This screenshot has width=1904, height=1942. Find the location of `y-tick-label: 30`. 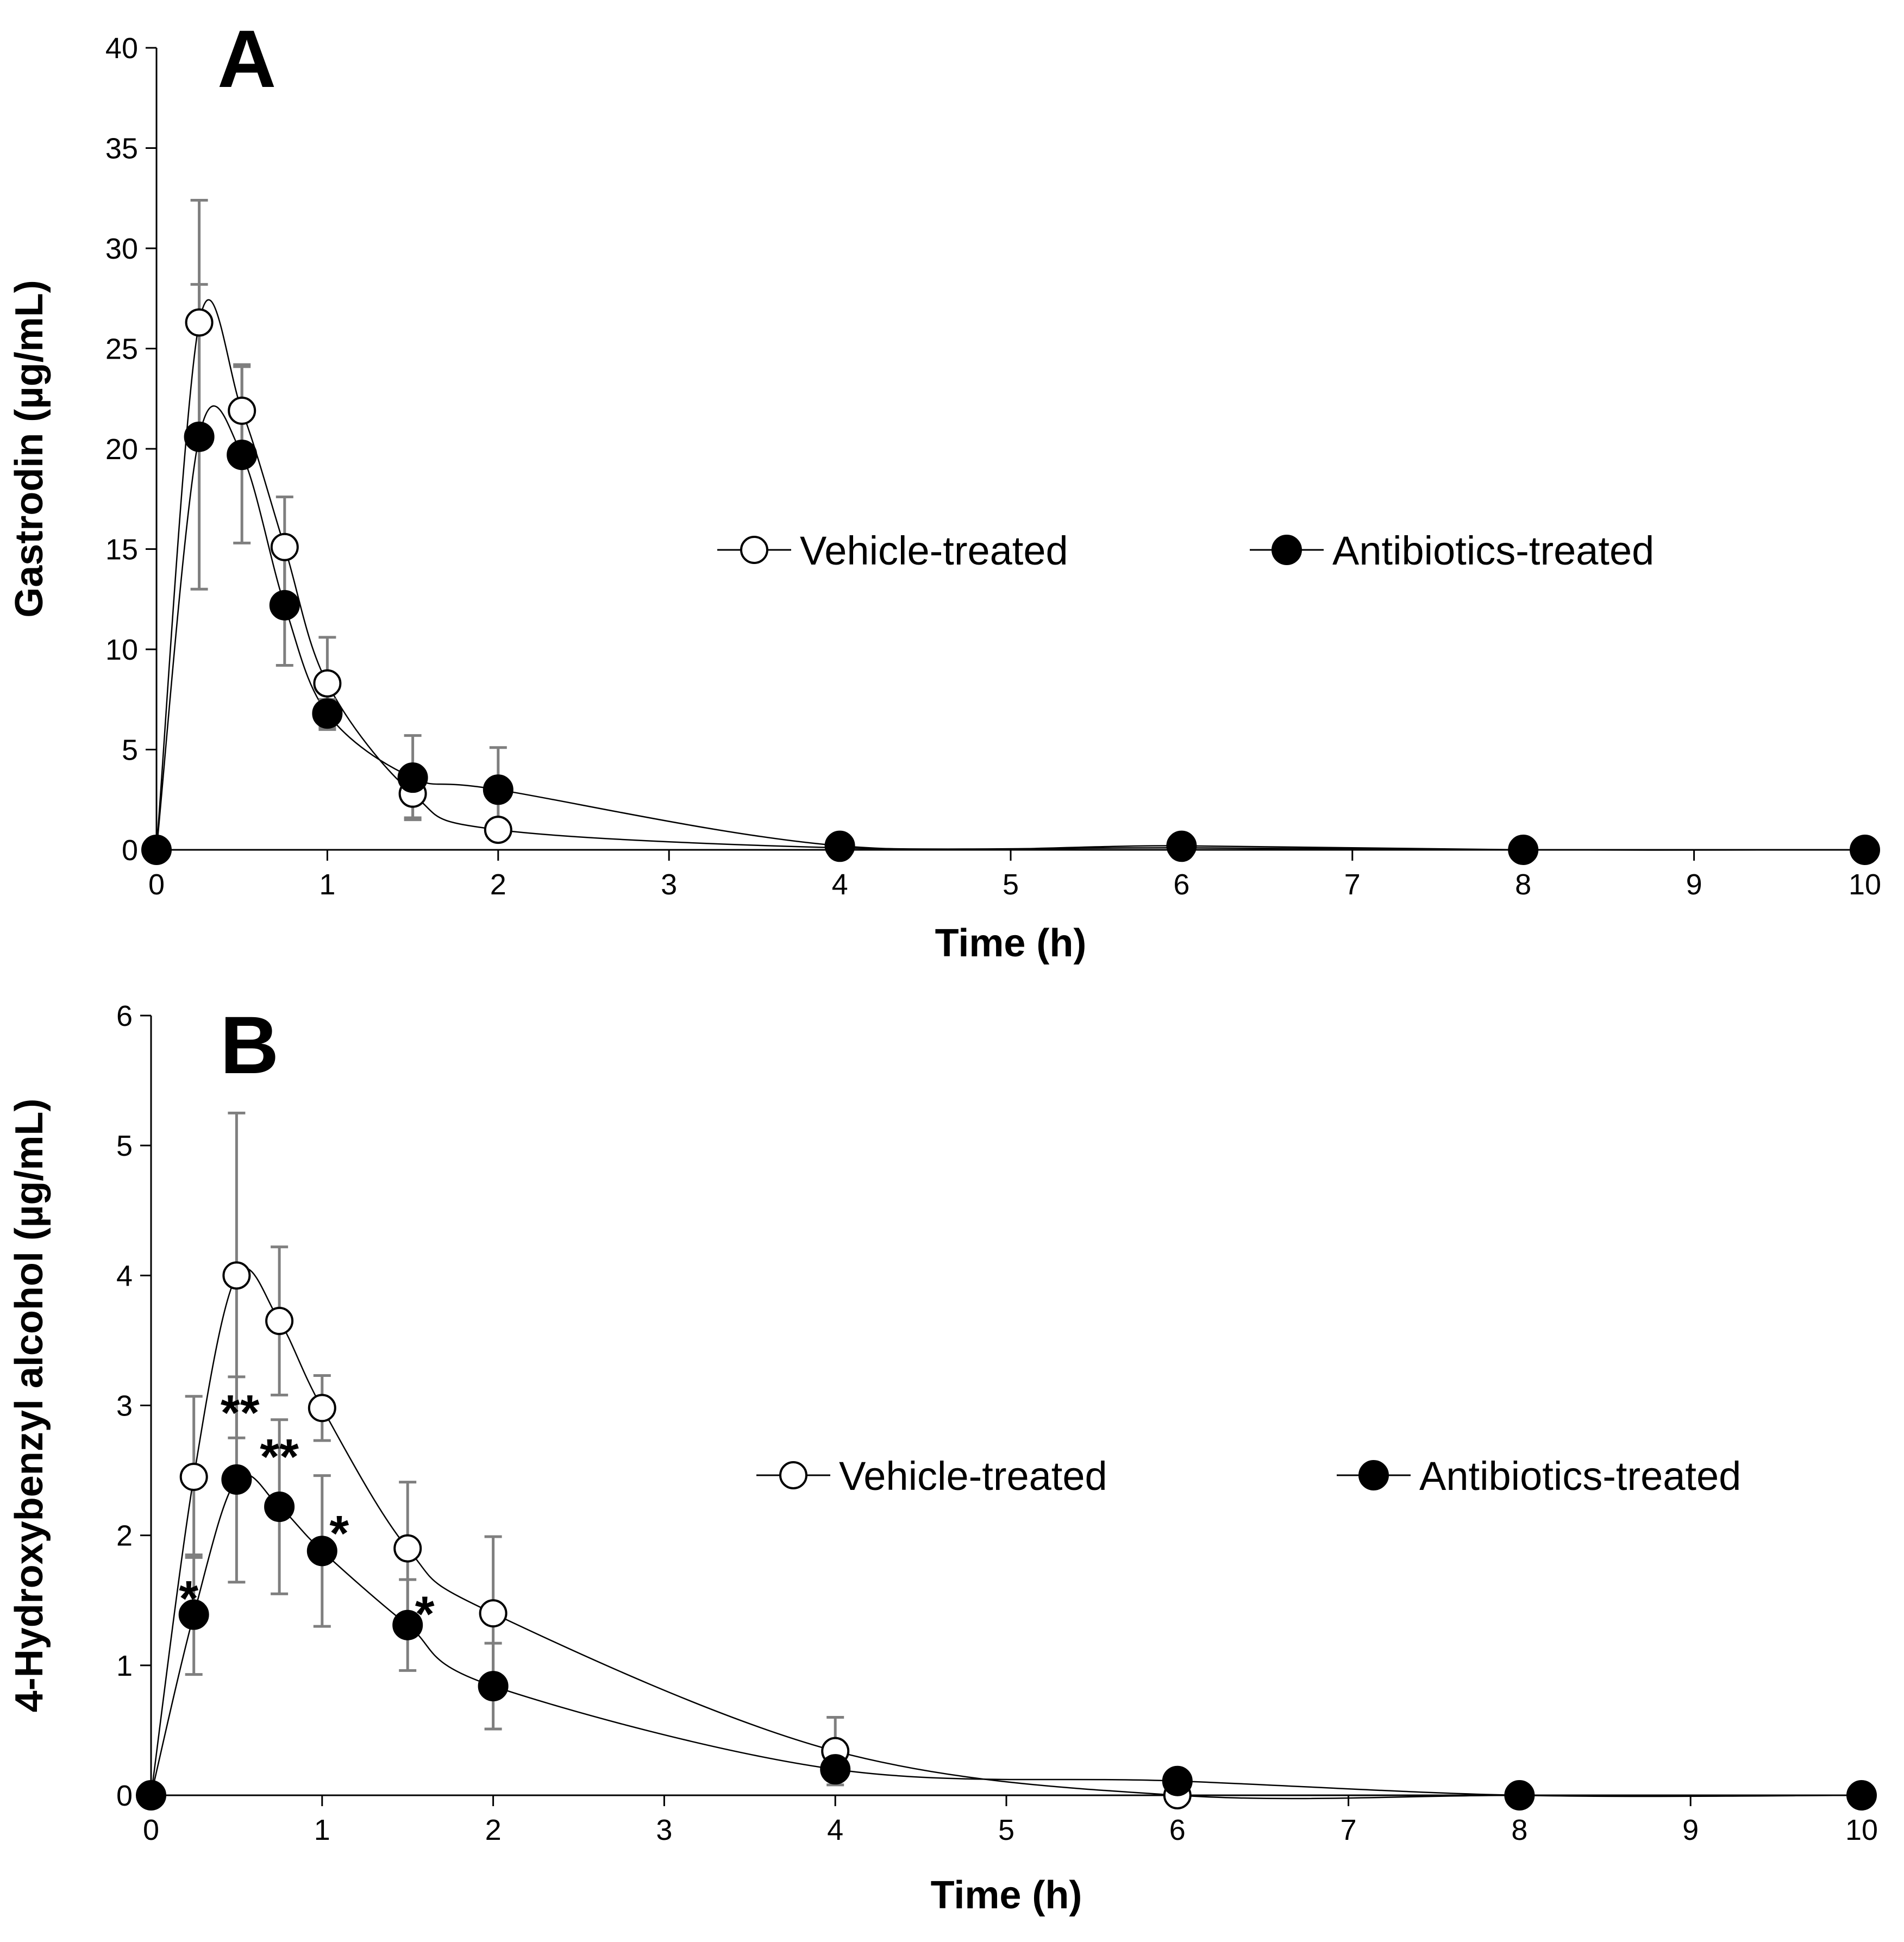

y-tick-label: 30 is located at coordinates (121, 249).